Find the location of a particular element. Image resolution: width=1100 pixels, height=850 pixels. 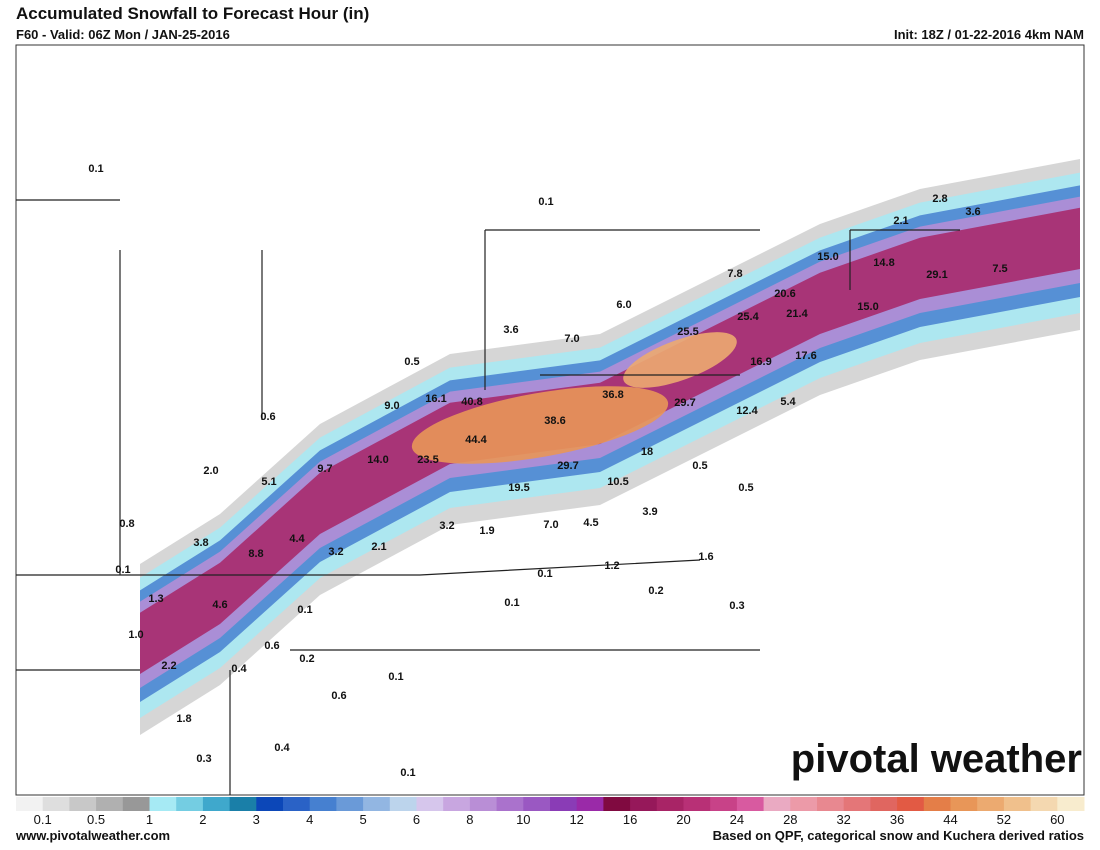

map-label: 17.6 is located at coordinates (805, 356).